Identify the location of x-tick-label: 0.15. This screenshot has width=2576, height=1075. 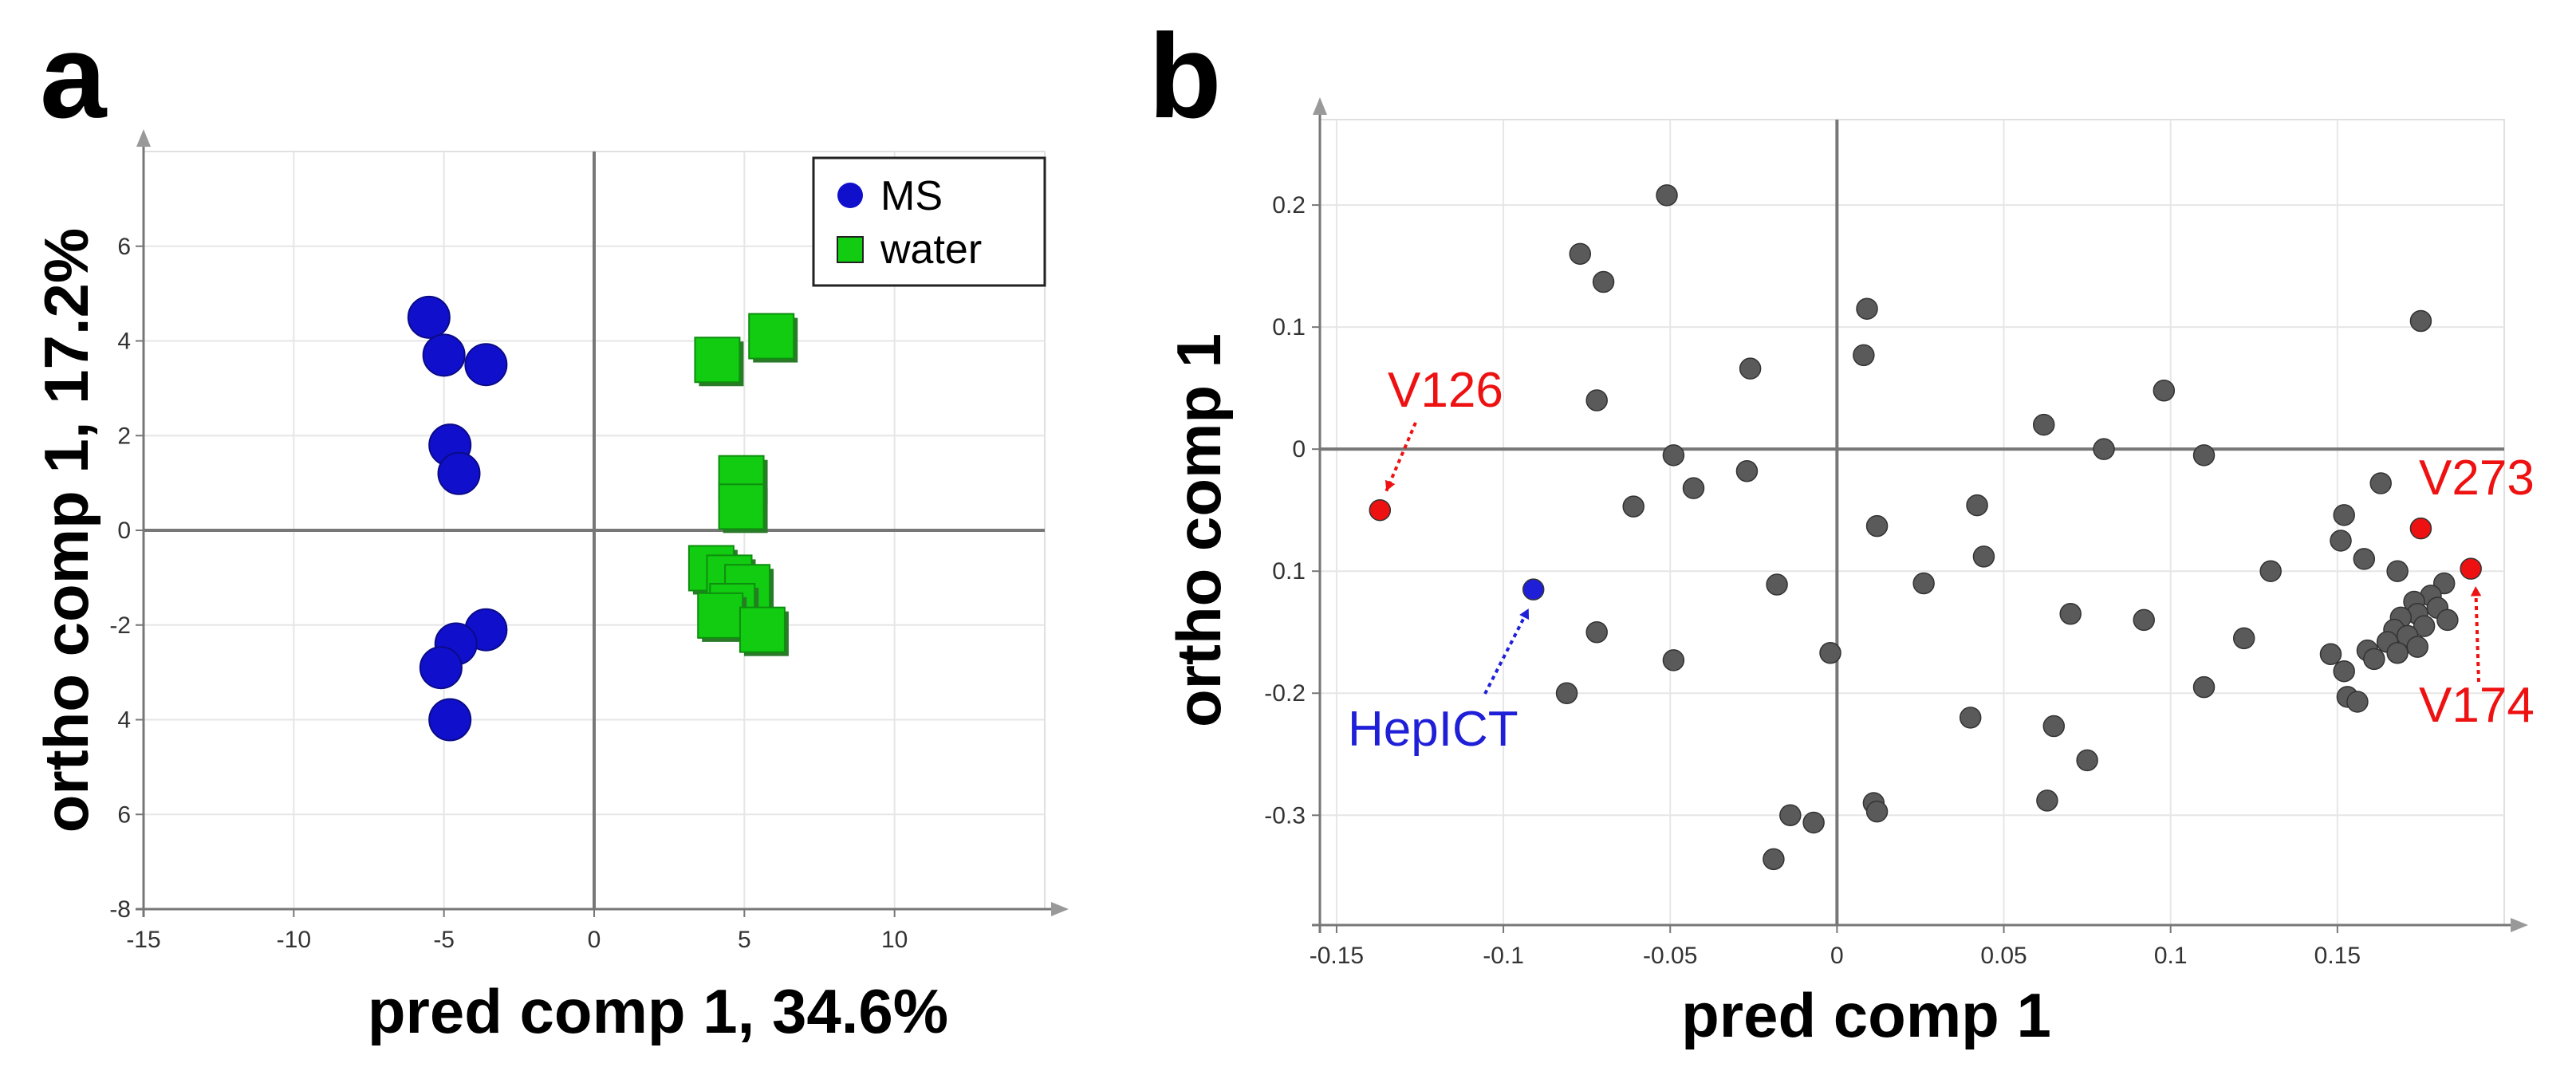
(2337, 956).